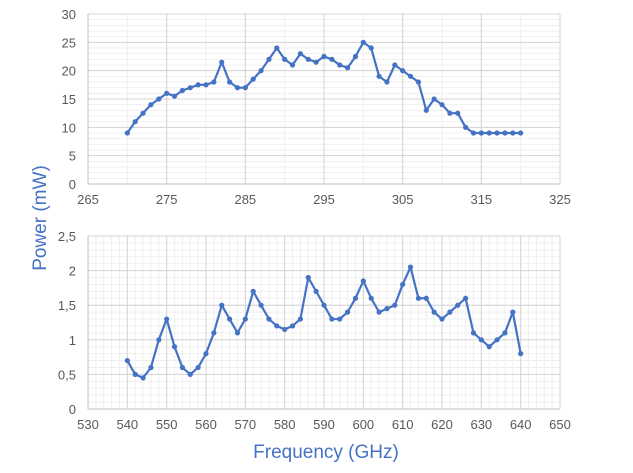 The width and height of the screenshot is (633, 473). Describe the element at coordinates (40, 218) in the screenshot. I see `y-axis-title: Power (mW)` at that location.